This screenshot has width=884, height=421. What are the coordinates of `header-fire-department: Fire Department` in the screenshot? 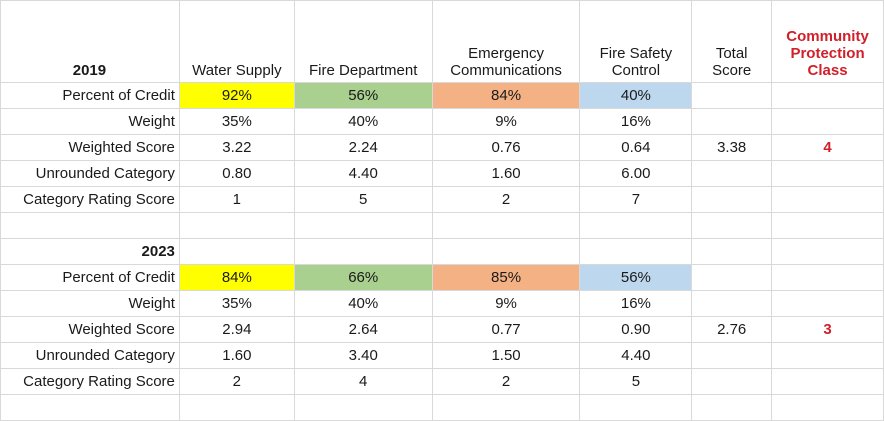 It's located at (363, 41).